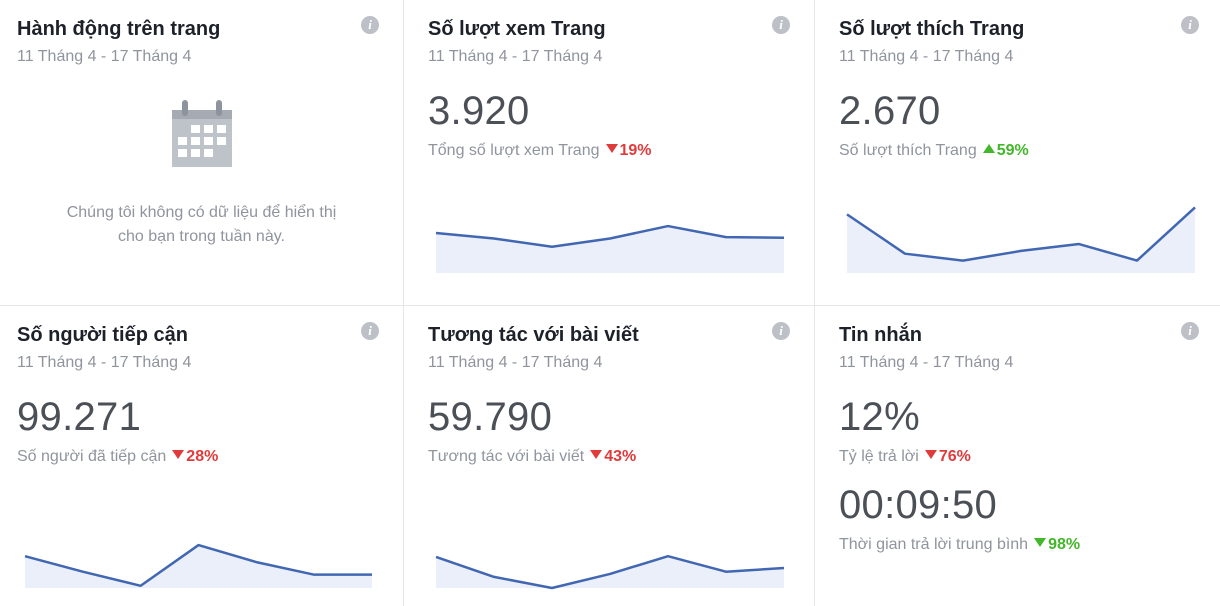 The height and width of the screenshot is (606, 1220). I want to click on metric-value: 59.790, so click(490, 417).